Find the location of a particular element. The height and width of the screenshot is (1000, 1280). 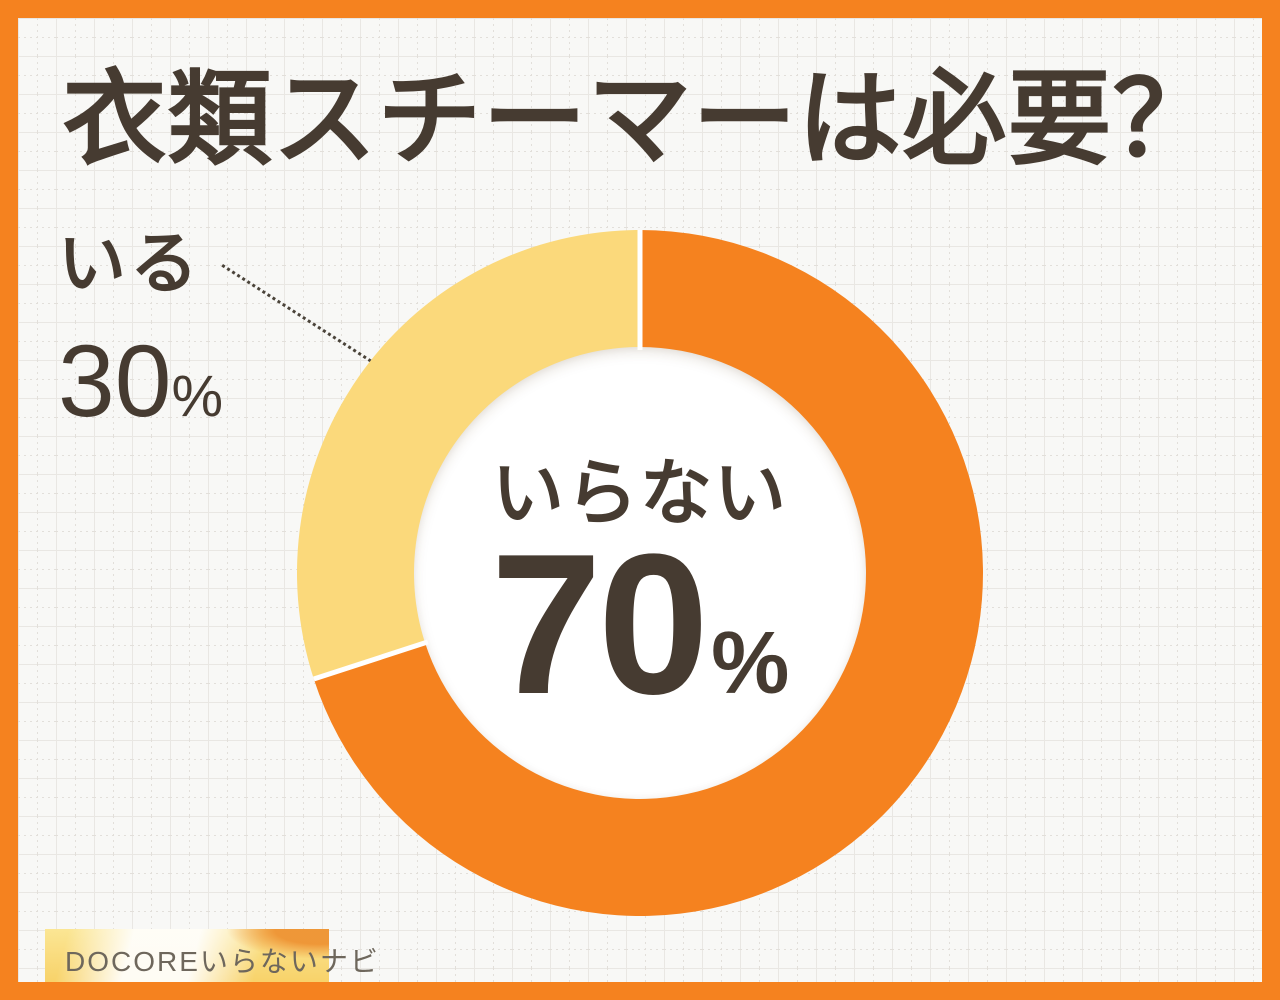

center-value: 70 is located at coordinates (599, 624).